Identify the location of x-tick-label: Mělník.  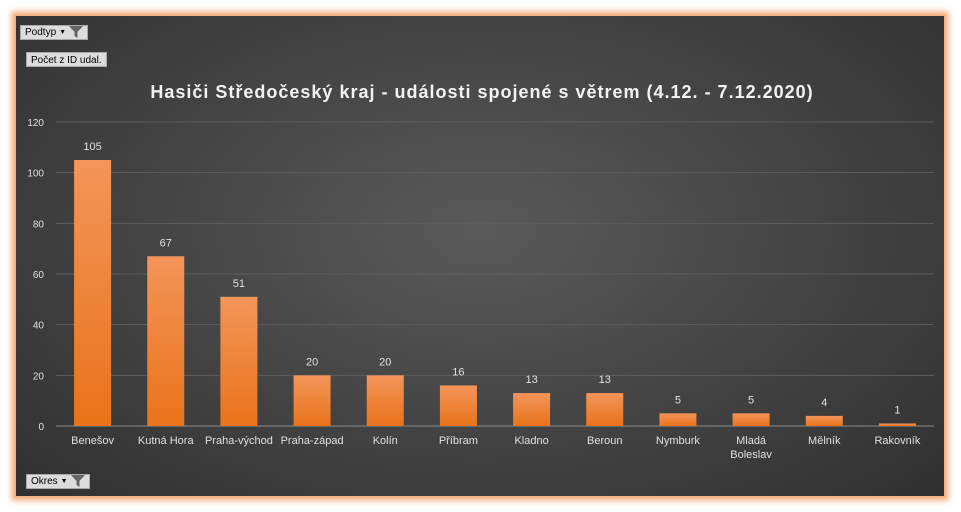
(824, 441).